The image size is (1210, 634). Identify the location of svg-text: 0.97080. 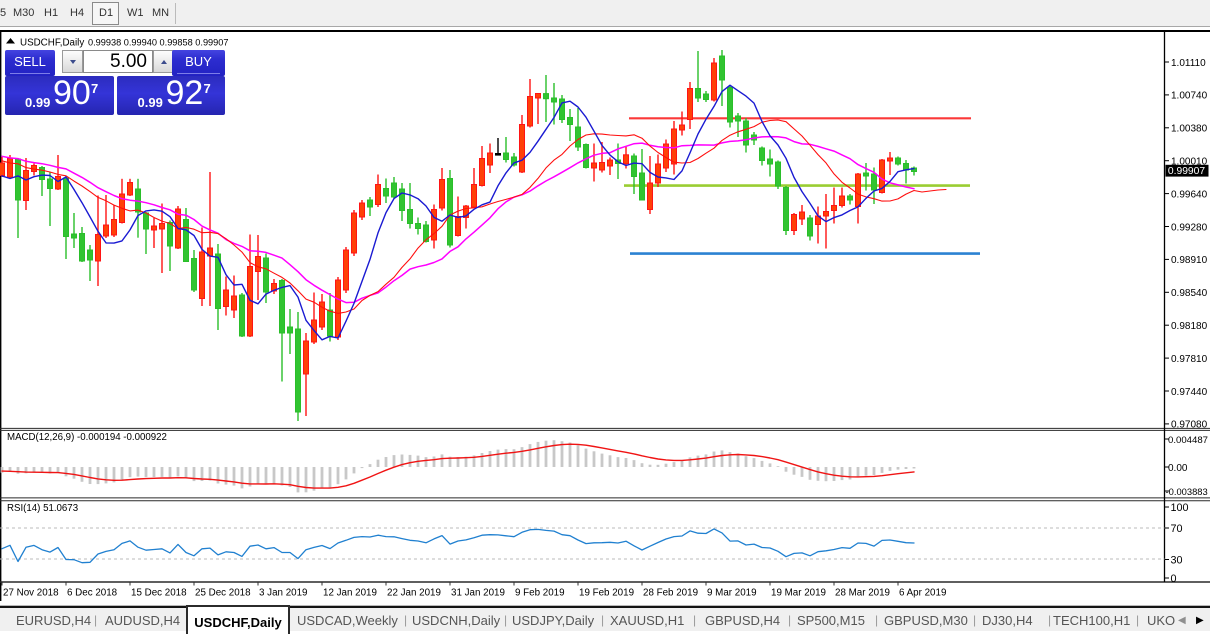
(1189, 425).